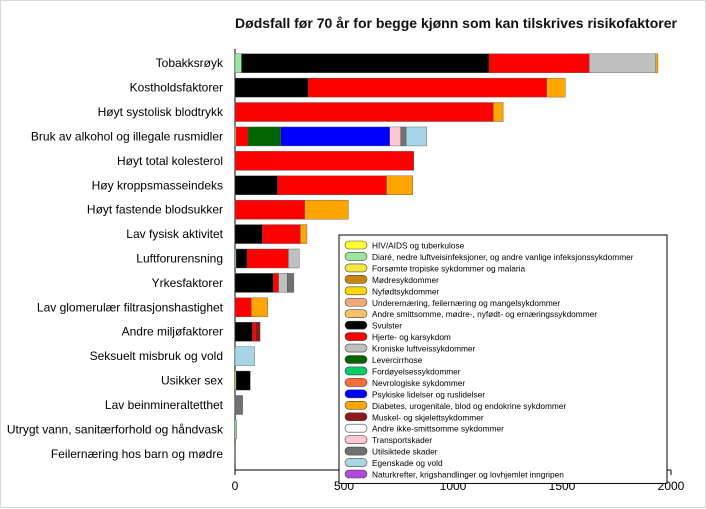 Image resolution: width=706 pixels, height=509 pixels. What do you see at coordinates (438, 429) in the screenshot?
I see `legend-label: Andre ikke-smittsomme sykdommer` at bounding box center [438, 429].